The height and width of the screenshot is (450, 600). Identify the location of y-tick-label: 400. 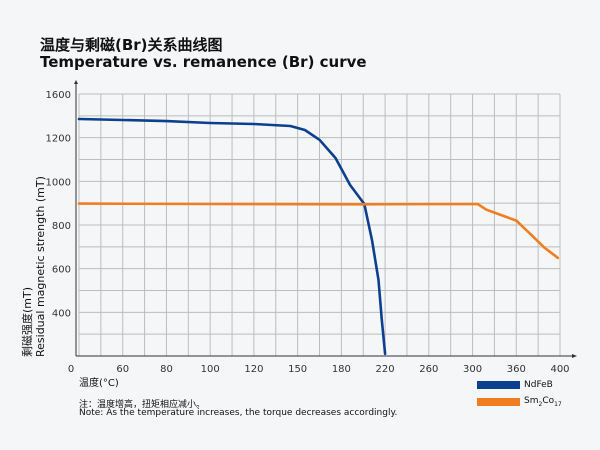
(61, 313).